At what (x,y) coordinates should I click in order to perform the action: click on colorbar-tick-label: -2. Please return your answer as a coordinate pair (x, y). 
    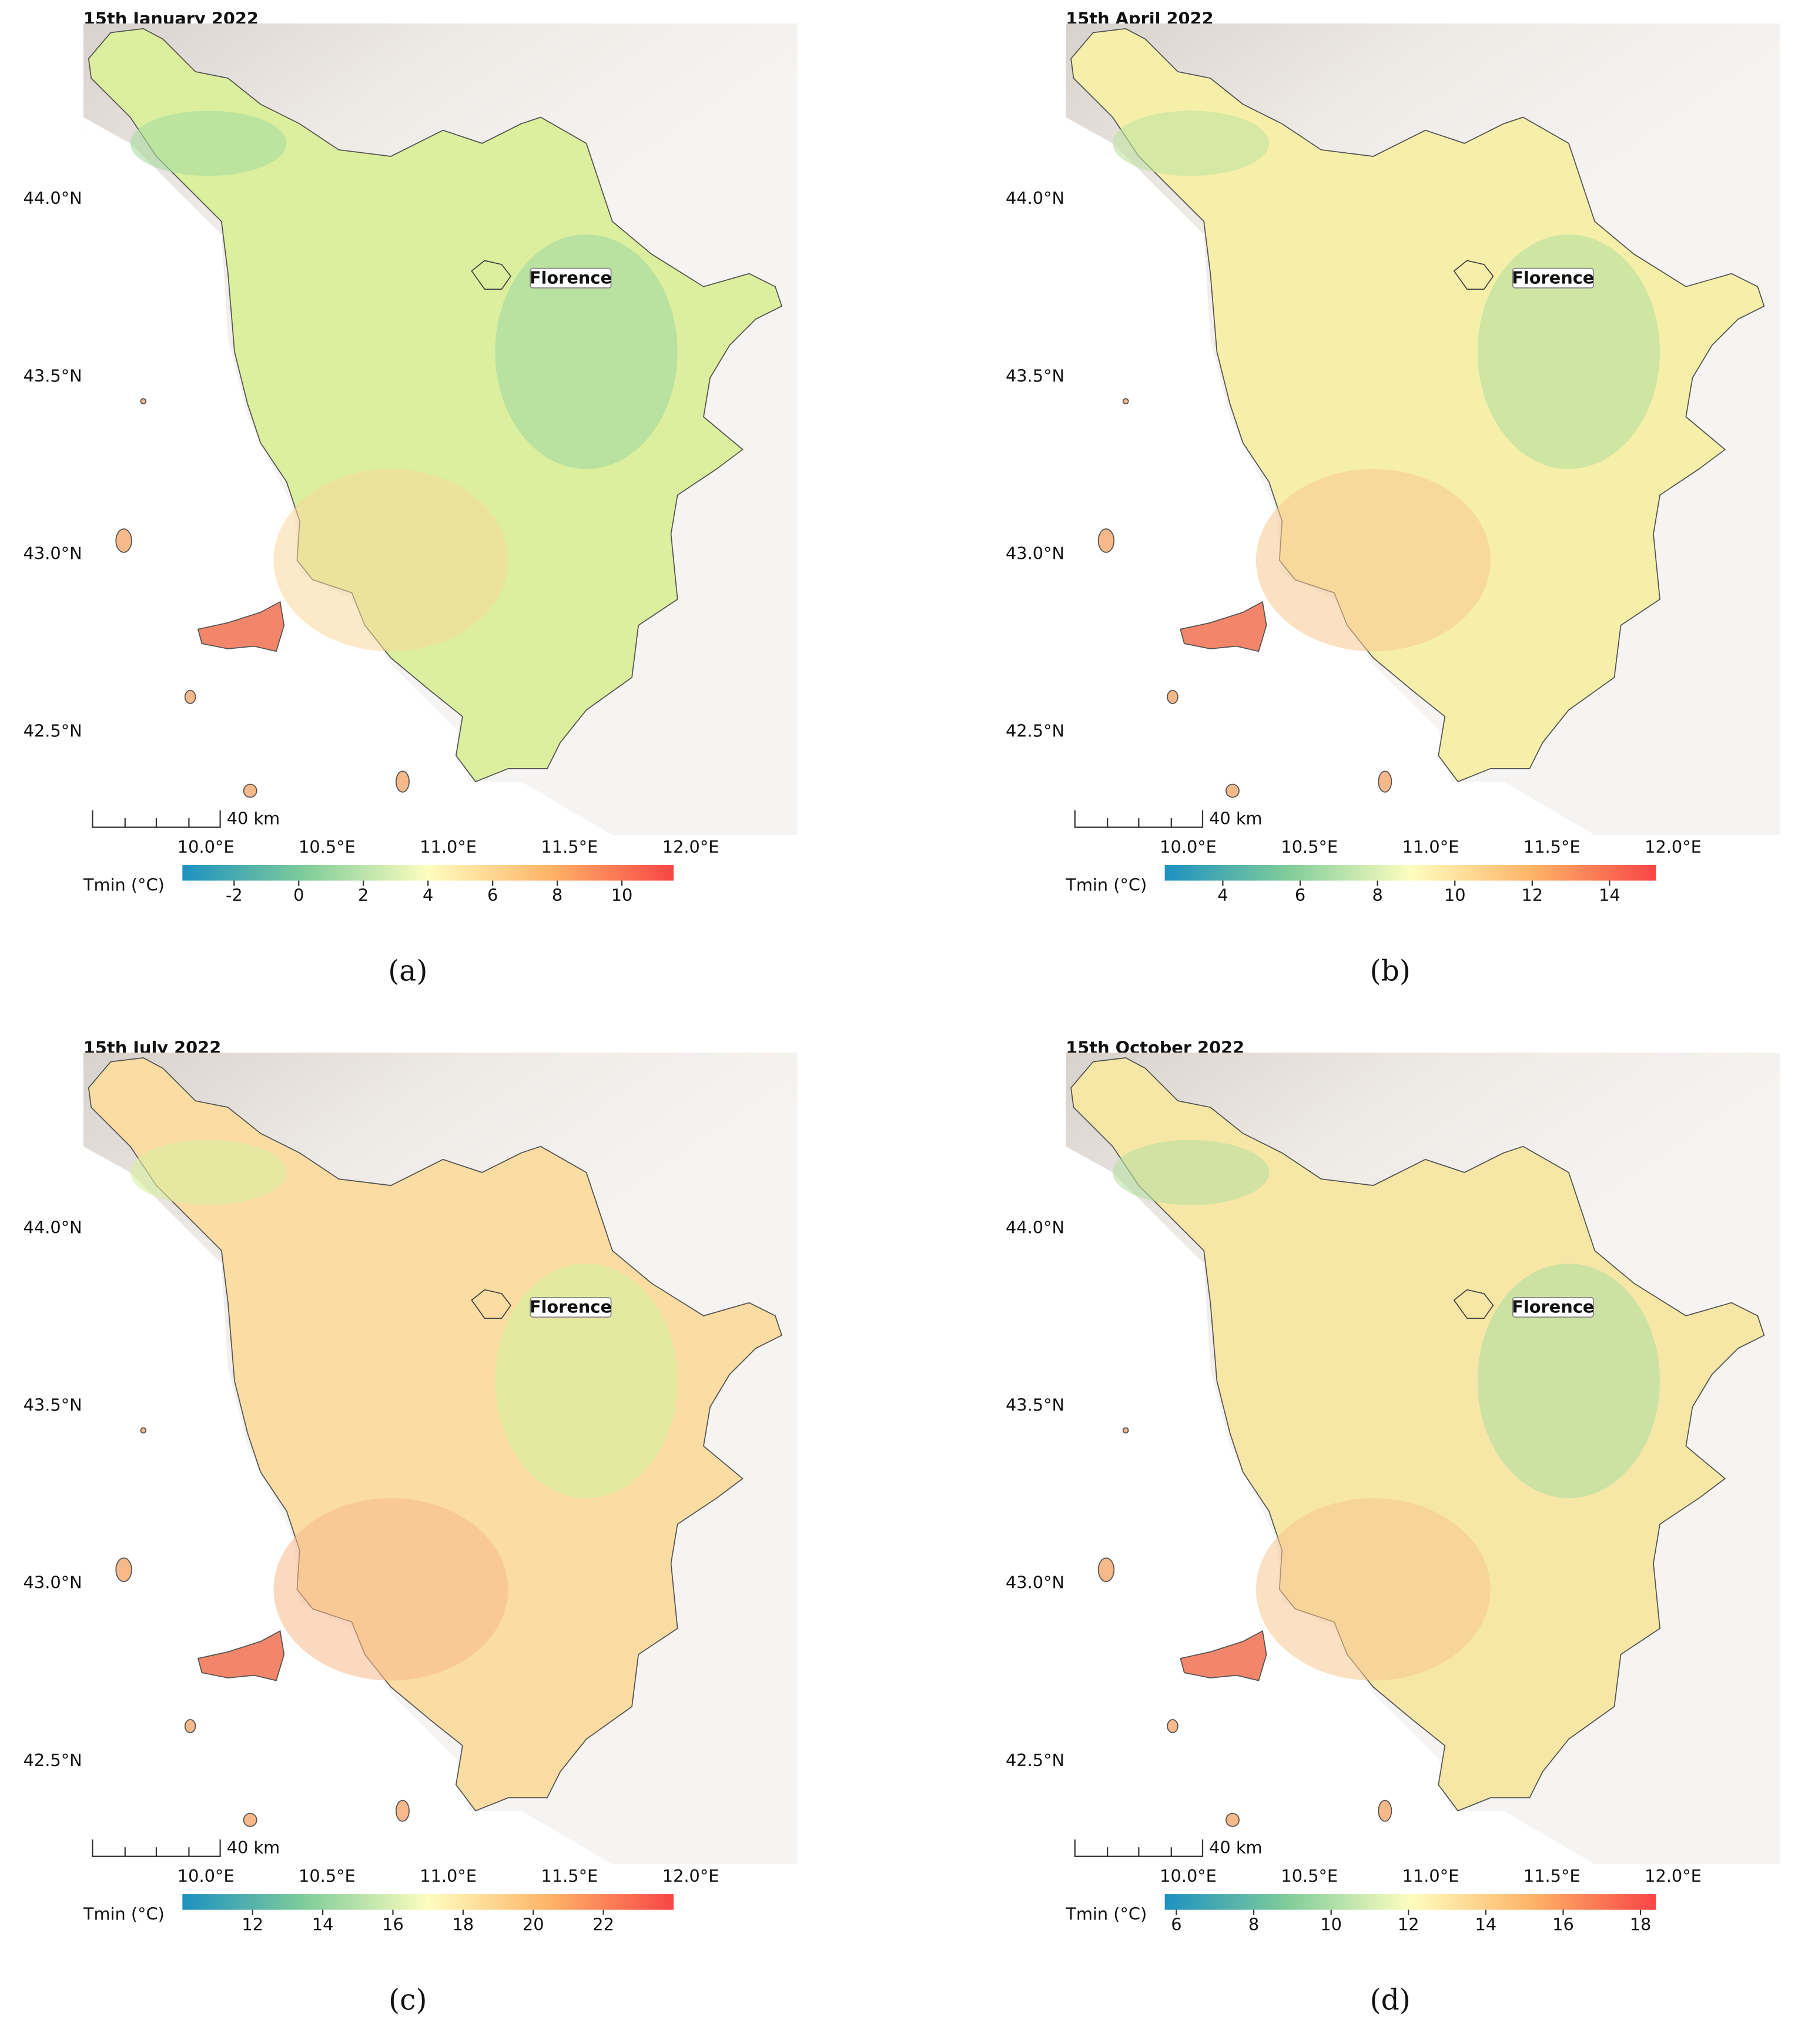
    Looking at the image, I should click on (235, 895).